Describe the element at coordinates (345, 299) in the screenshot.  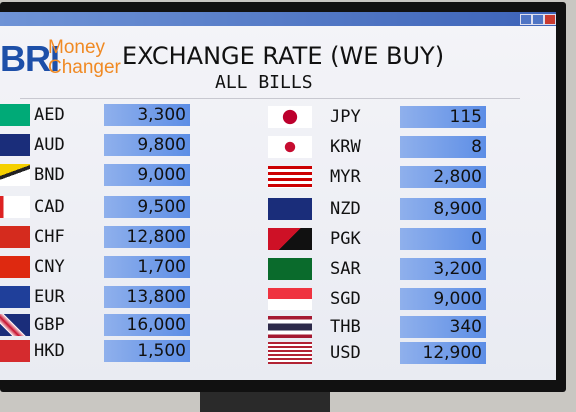
I see `currency-code: SGD` at that location.